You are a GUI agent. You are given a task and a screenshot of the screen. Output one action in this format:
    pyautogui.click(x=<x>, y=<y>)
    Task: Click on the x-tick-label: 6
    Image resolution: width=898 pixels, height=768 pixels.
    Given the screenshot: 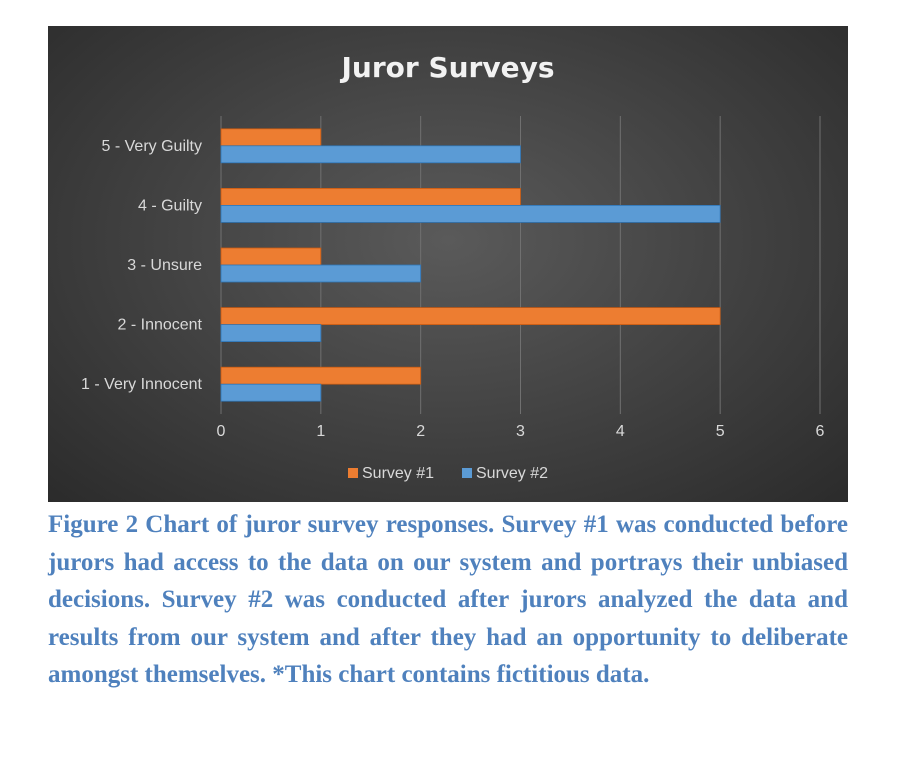 What is the action you would take?
    pyautogui.click(x=820, y=431)
    